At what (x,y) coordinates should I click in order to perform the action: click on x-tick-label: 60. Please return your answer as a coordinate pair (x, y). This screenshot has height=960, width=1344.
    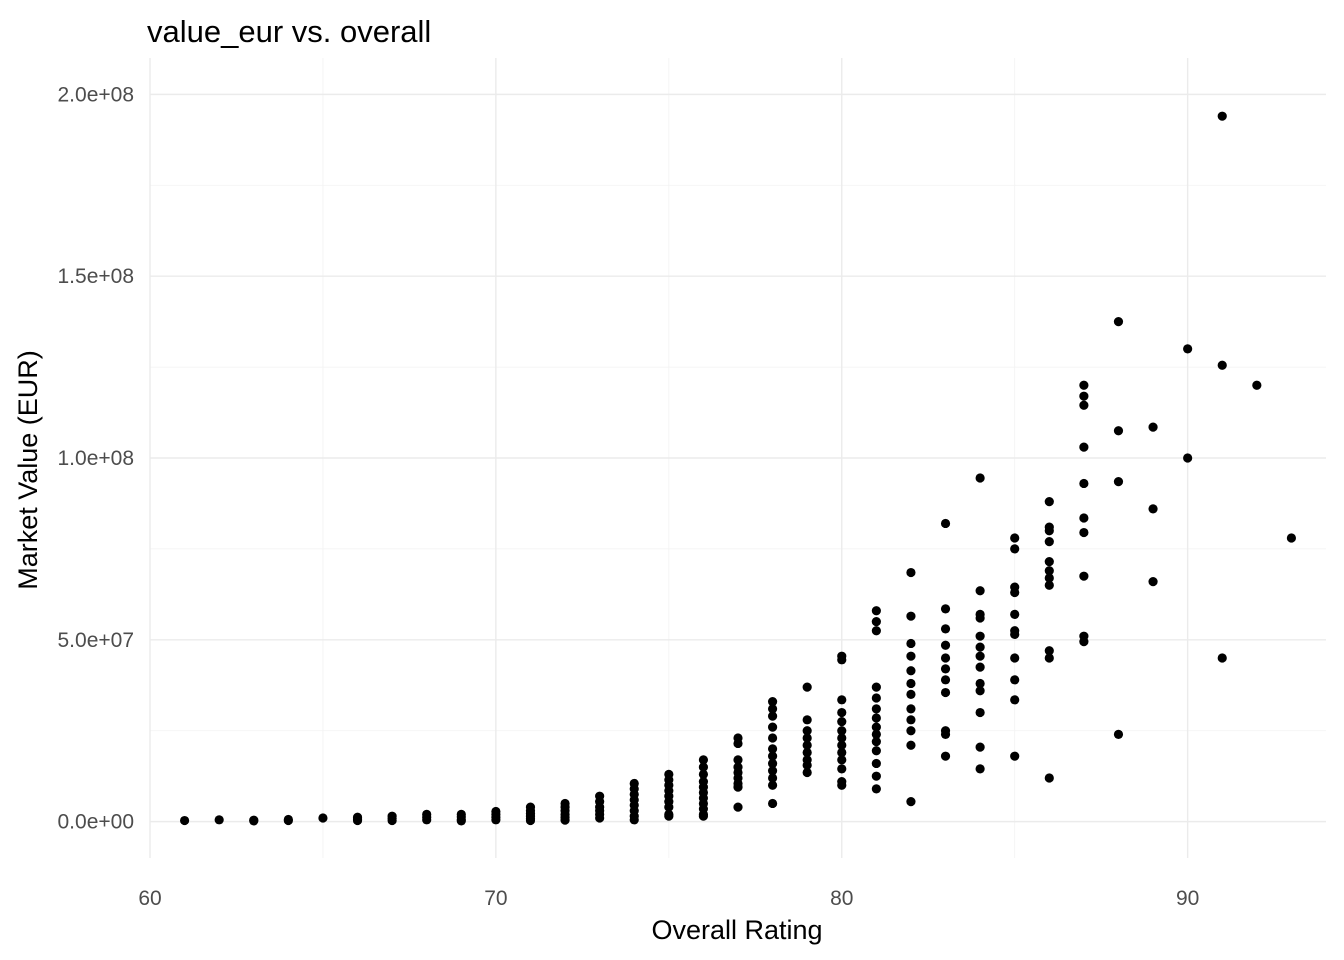
    Looking at the image, I should click on (149, 898).